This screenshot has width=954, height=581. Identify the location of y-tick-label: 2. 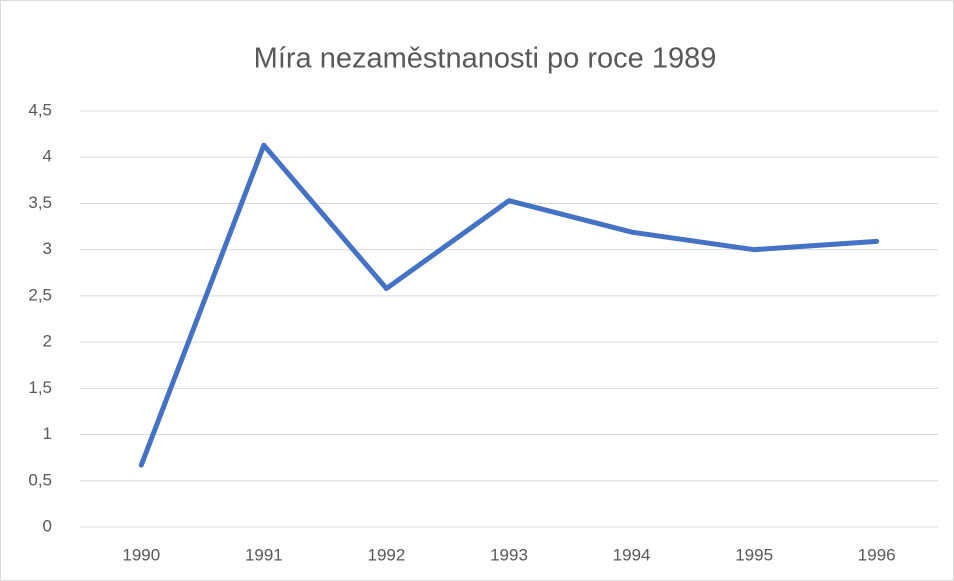
(47, 341).